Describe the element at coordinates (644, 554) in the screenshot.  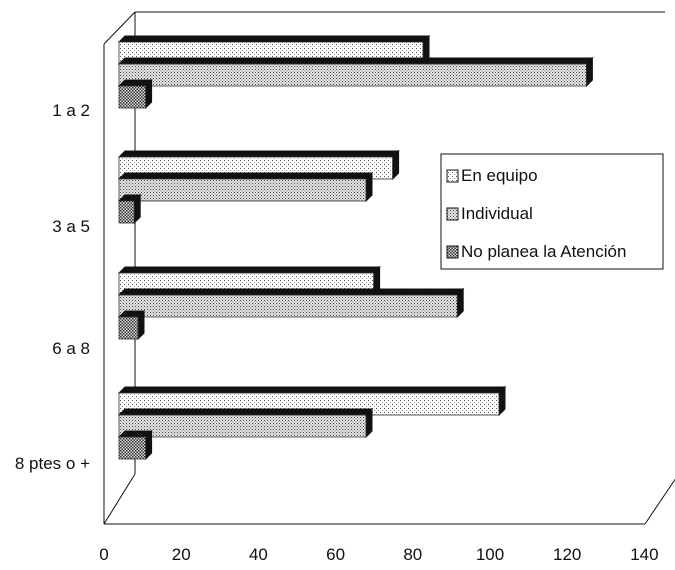
I see `x-tick-label: 140` at that location.